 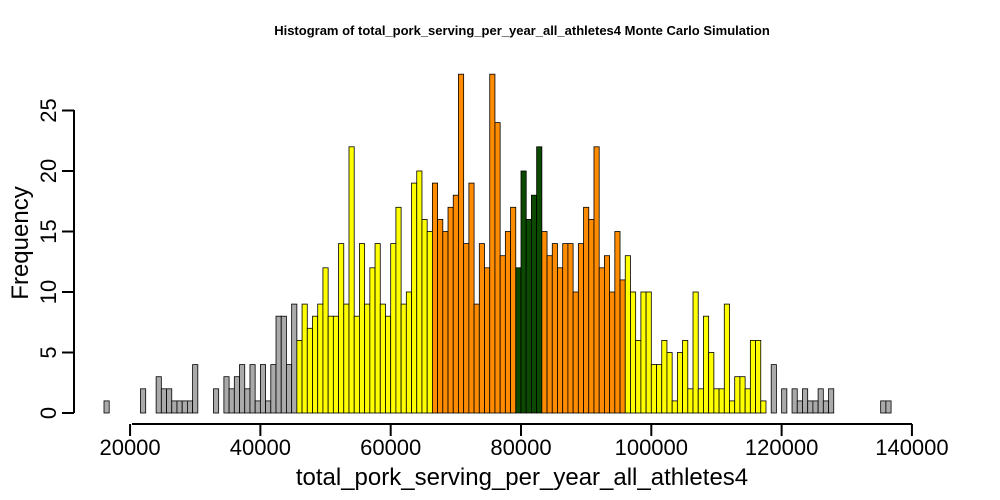 What do you see at coordinates (55, 258) in the screenshot?
I see `y-axis: 0 5 10 15 20 25` at bounding box center [55, 258].